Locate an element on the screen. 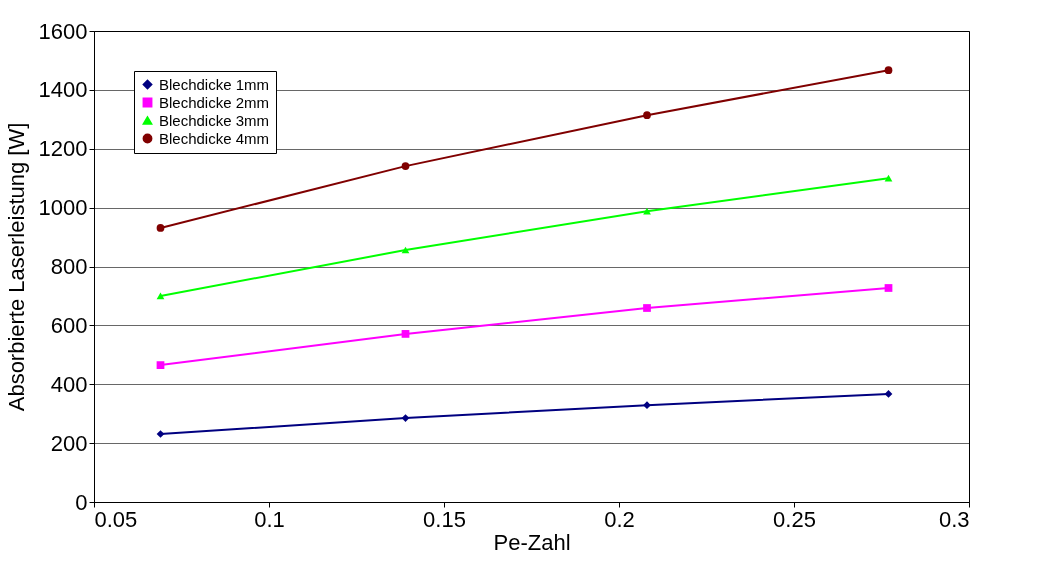 This screenshot has width=1045, height=584. y-tick-label: 800 is located at coordinates (69, 266).